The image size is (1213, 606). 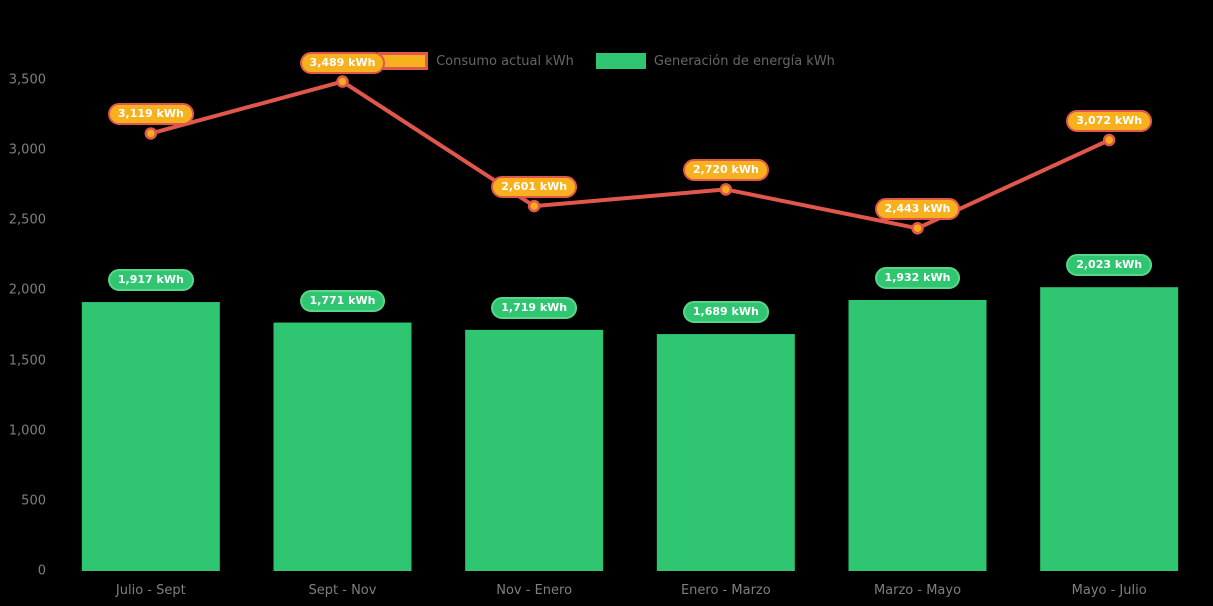 I want to click on legend-item-generacion-energia: Generación de energía kWh, so click(x=715, y=61).